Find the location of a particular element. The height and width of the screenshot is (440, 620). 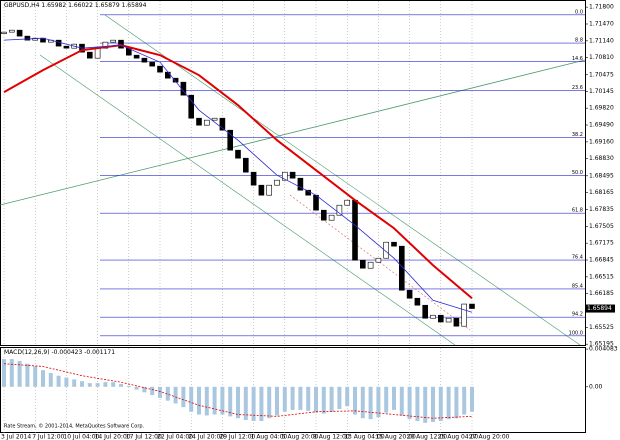

y-tick-label: 1.71140 is located at coordinates (601, 40).